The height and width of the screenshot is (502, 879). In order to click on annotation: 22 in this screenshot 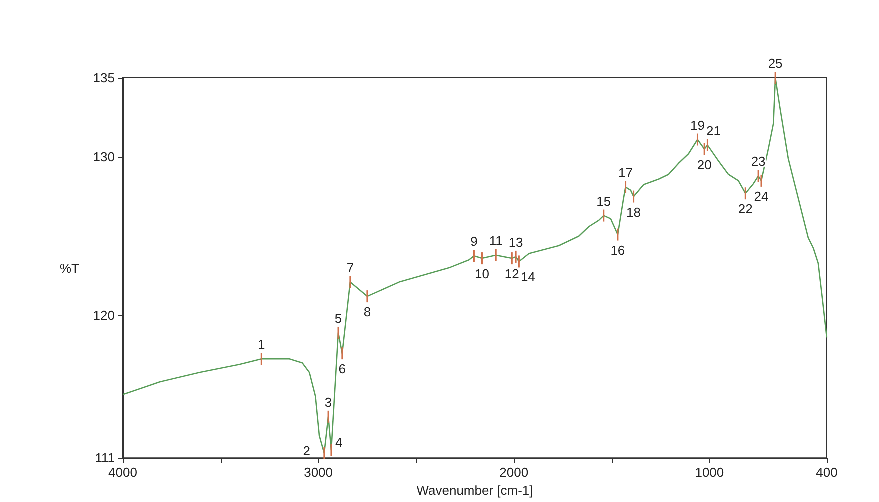, I will do `click(745, 209)`.